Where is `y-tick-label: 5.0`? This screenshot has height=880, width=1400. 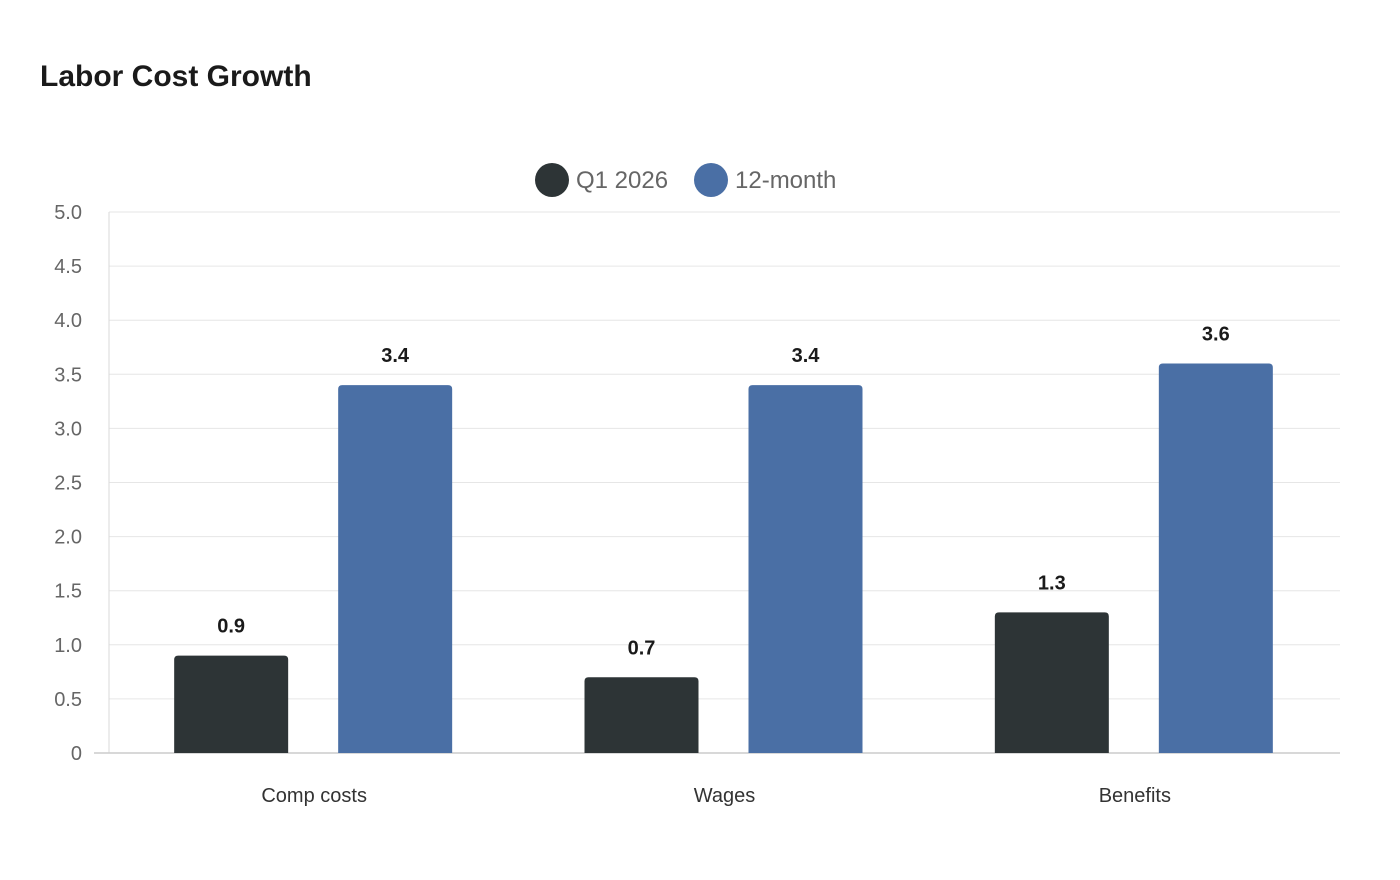
y-tick-label: 5.0 is located at coordinates (68, 213).